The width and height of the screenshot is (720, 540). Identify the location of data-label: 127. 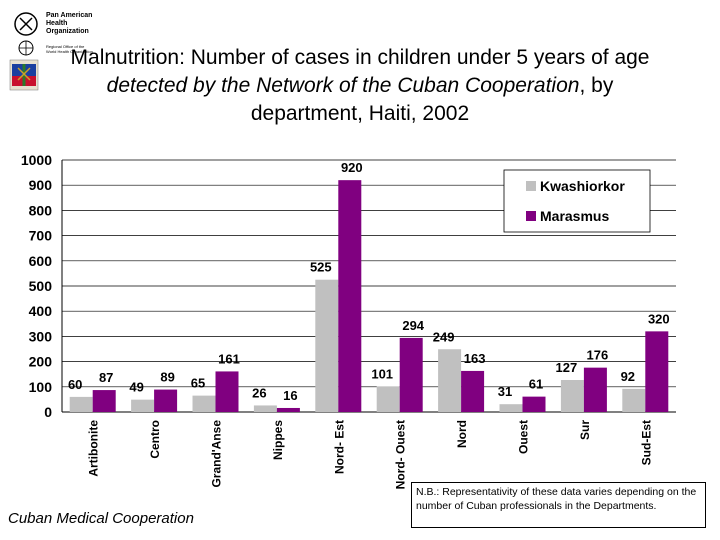
(567, 367).